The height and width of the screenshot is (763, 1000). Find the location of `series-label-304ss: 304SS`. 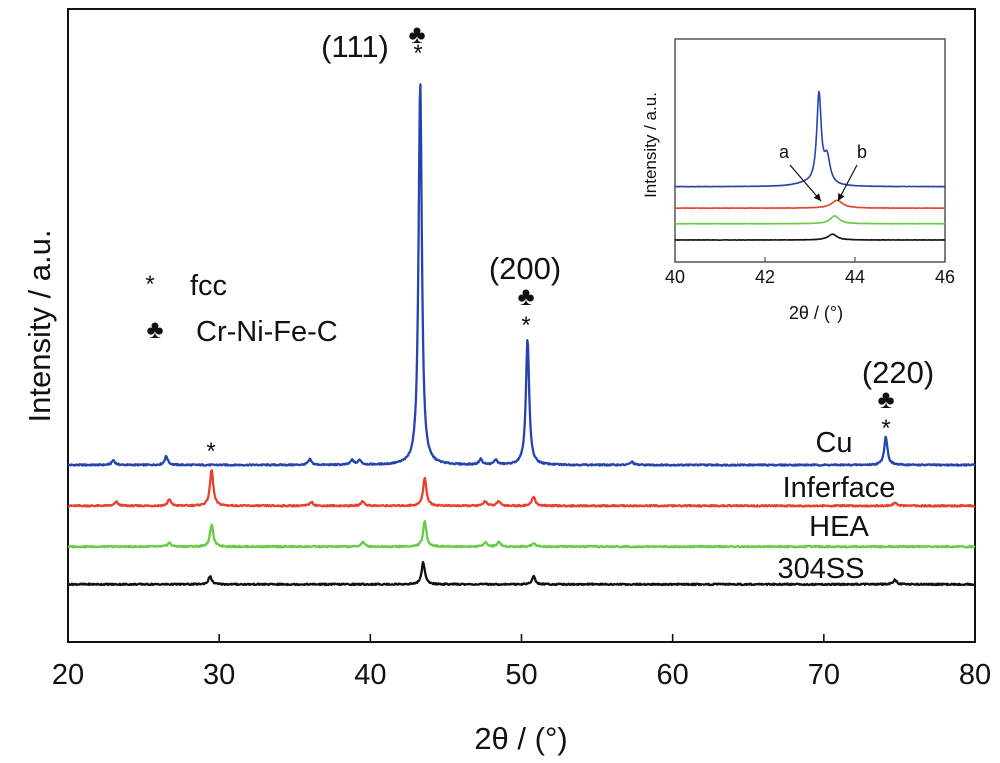

series-label-304ss: 304SS is located at coordinates (820, 569).